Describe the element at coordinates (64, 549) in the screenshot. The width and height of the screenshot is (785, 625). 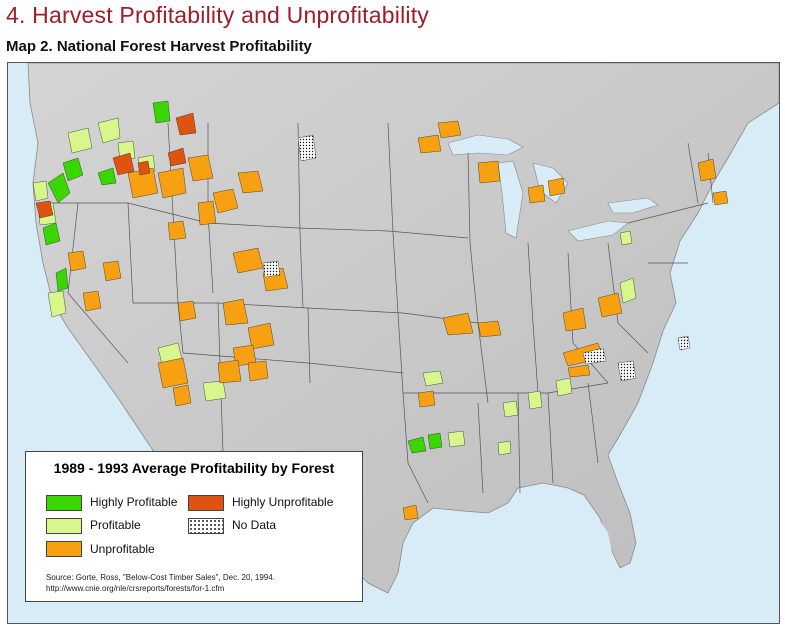
I see `legend-swatch-unprofitable` at that location.